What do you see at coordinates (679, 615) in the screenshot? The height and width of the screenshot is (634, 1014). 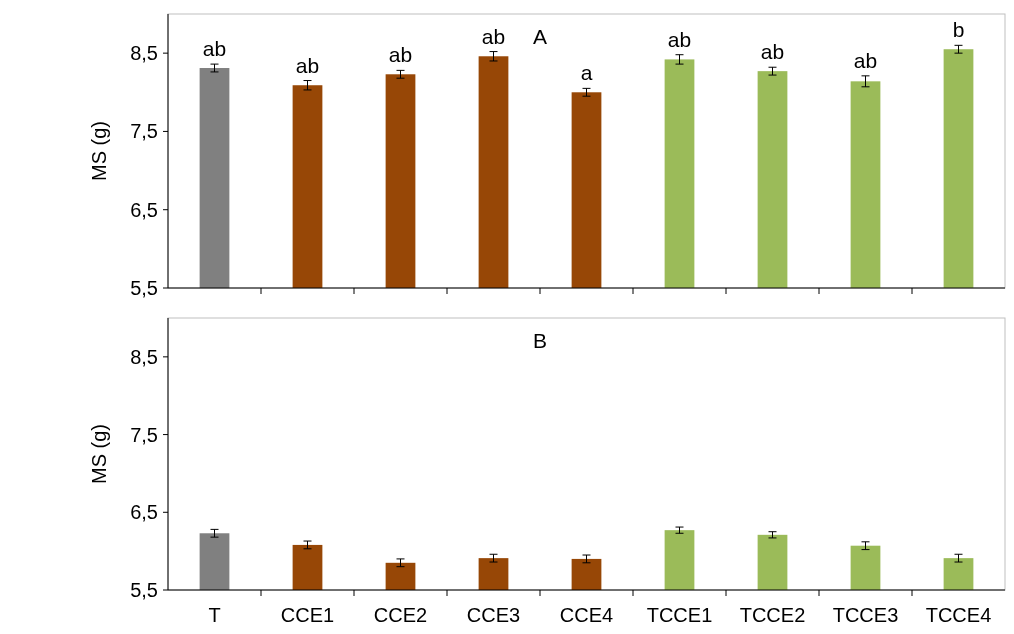 I see `x-tick-label: TCCE1` at bounding box center [679, 615].